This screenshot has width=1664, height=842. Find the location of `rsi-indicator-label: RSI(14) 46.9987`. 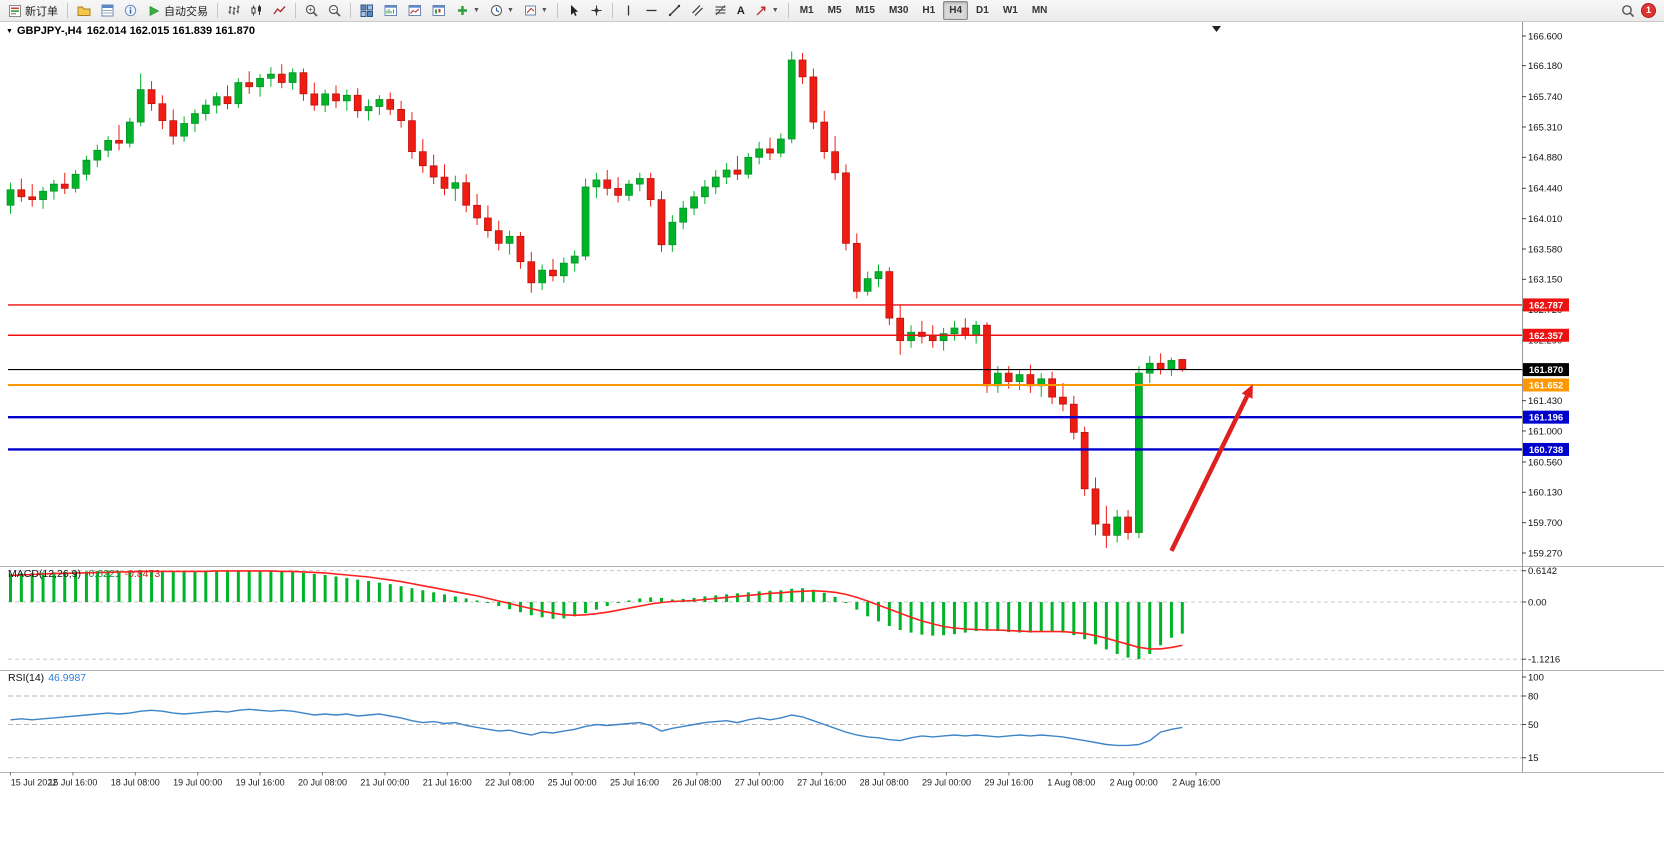

rsi-indicator-label: RSI(14) 46.9987 is located at coordinates (49, 678).